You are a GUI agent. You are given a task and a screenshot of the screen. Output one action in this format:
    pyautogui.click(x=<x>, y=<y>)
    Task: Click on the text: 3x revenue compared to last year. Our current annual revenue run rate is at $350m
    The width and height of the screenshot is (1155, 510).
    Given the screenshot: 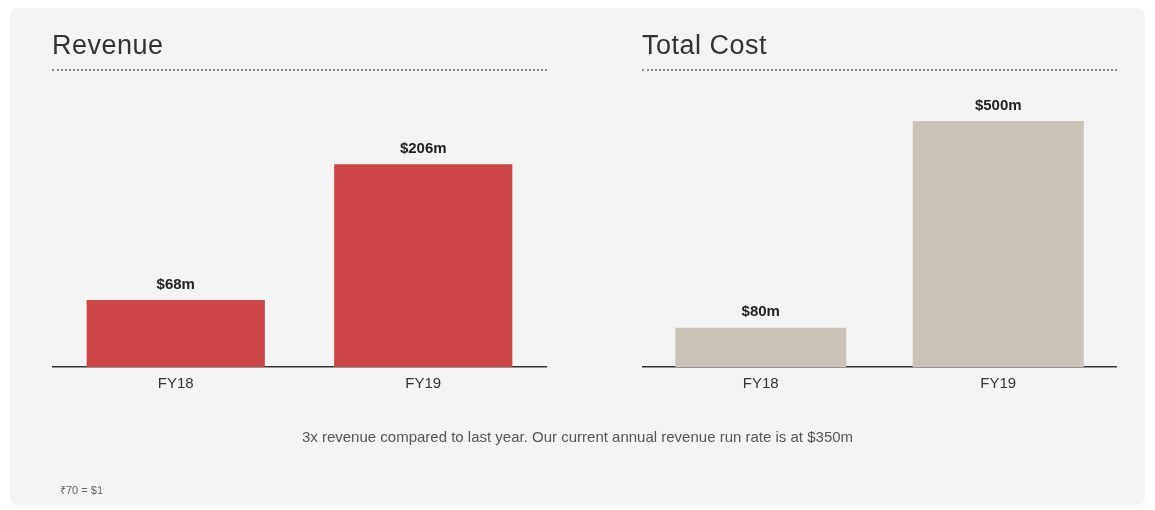 What is the action you would take?
    pyautogui.click(x=577, y=436)
    